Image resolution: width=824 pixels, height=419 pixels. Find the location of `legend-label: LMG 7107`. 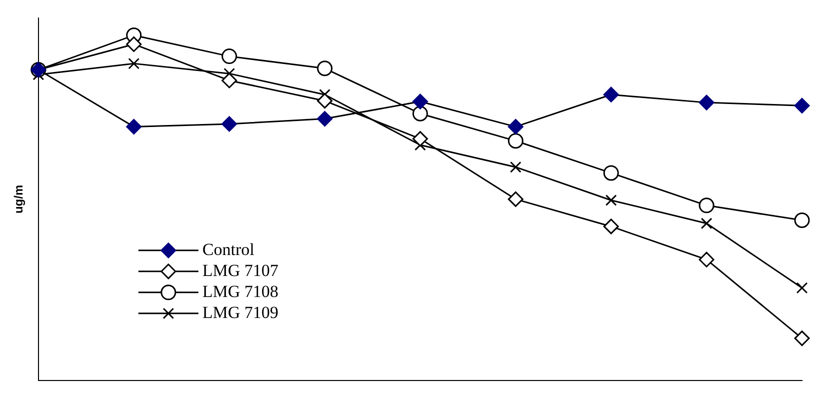

legend-label: LMG 7107 is located at coordinates (240, 270).